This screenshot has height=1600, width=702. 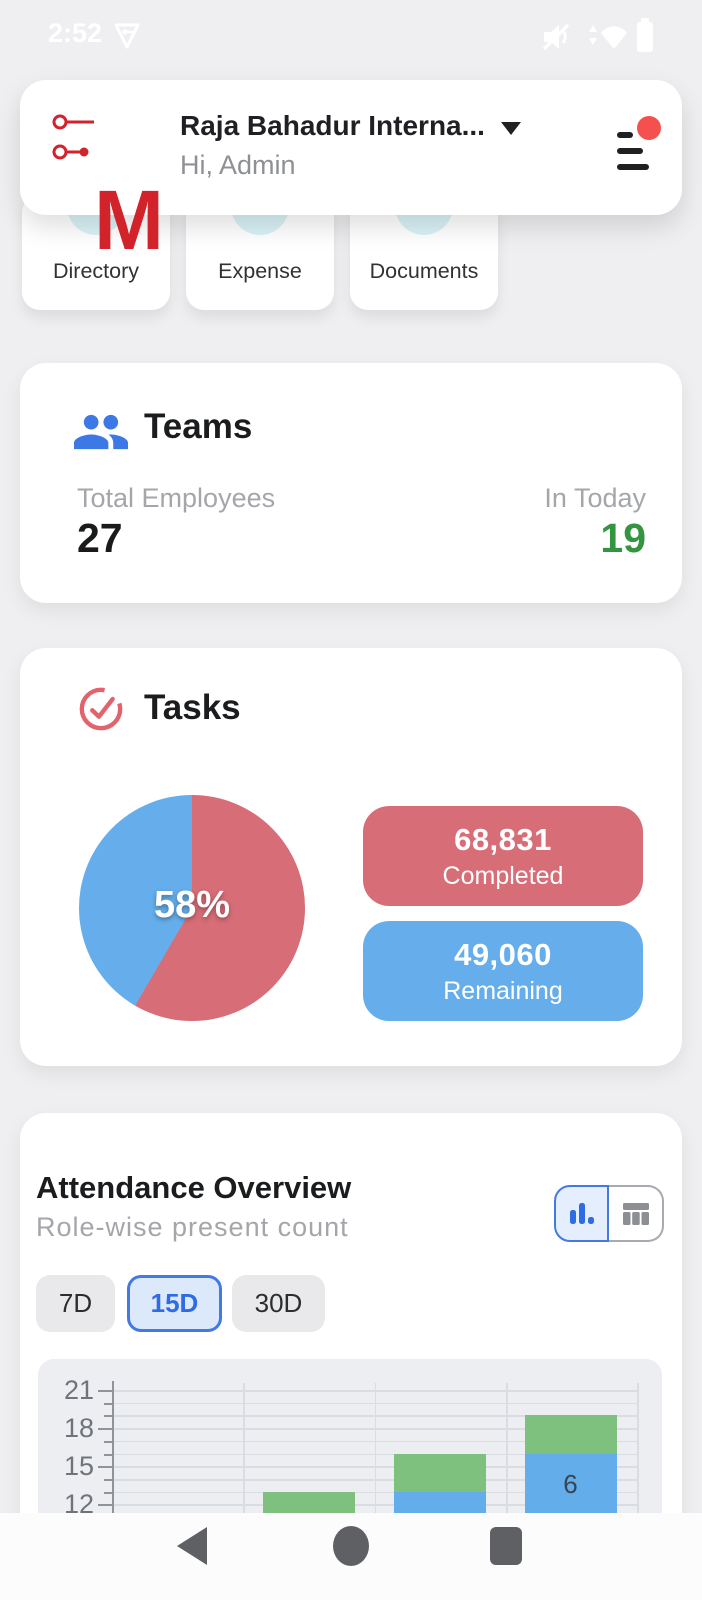 What do you see at coordinates (351, 483) in the screenshot?
I see `teams-card: Teams Total Employees 27 In Today 19` at bounding box center [351, 483].